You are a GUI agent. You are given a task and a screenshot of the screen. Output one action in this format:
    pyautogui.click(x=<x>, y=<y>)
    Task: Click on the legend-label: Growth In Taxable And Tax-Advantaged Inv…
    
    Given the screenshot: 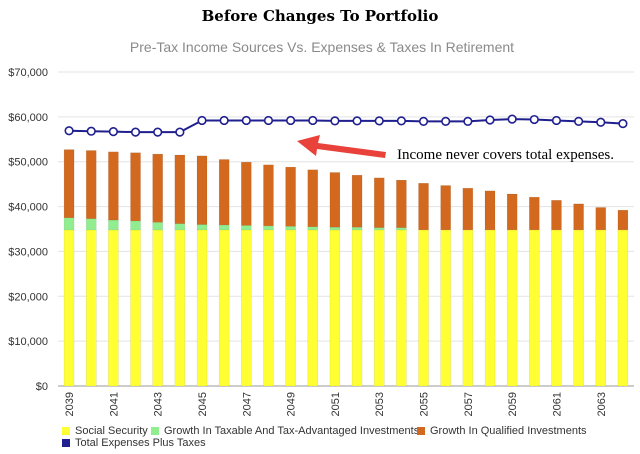 What is the action you would take?
    pyautogui.click(x=292, y=431)
    